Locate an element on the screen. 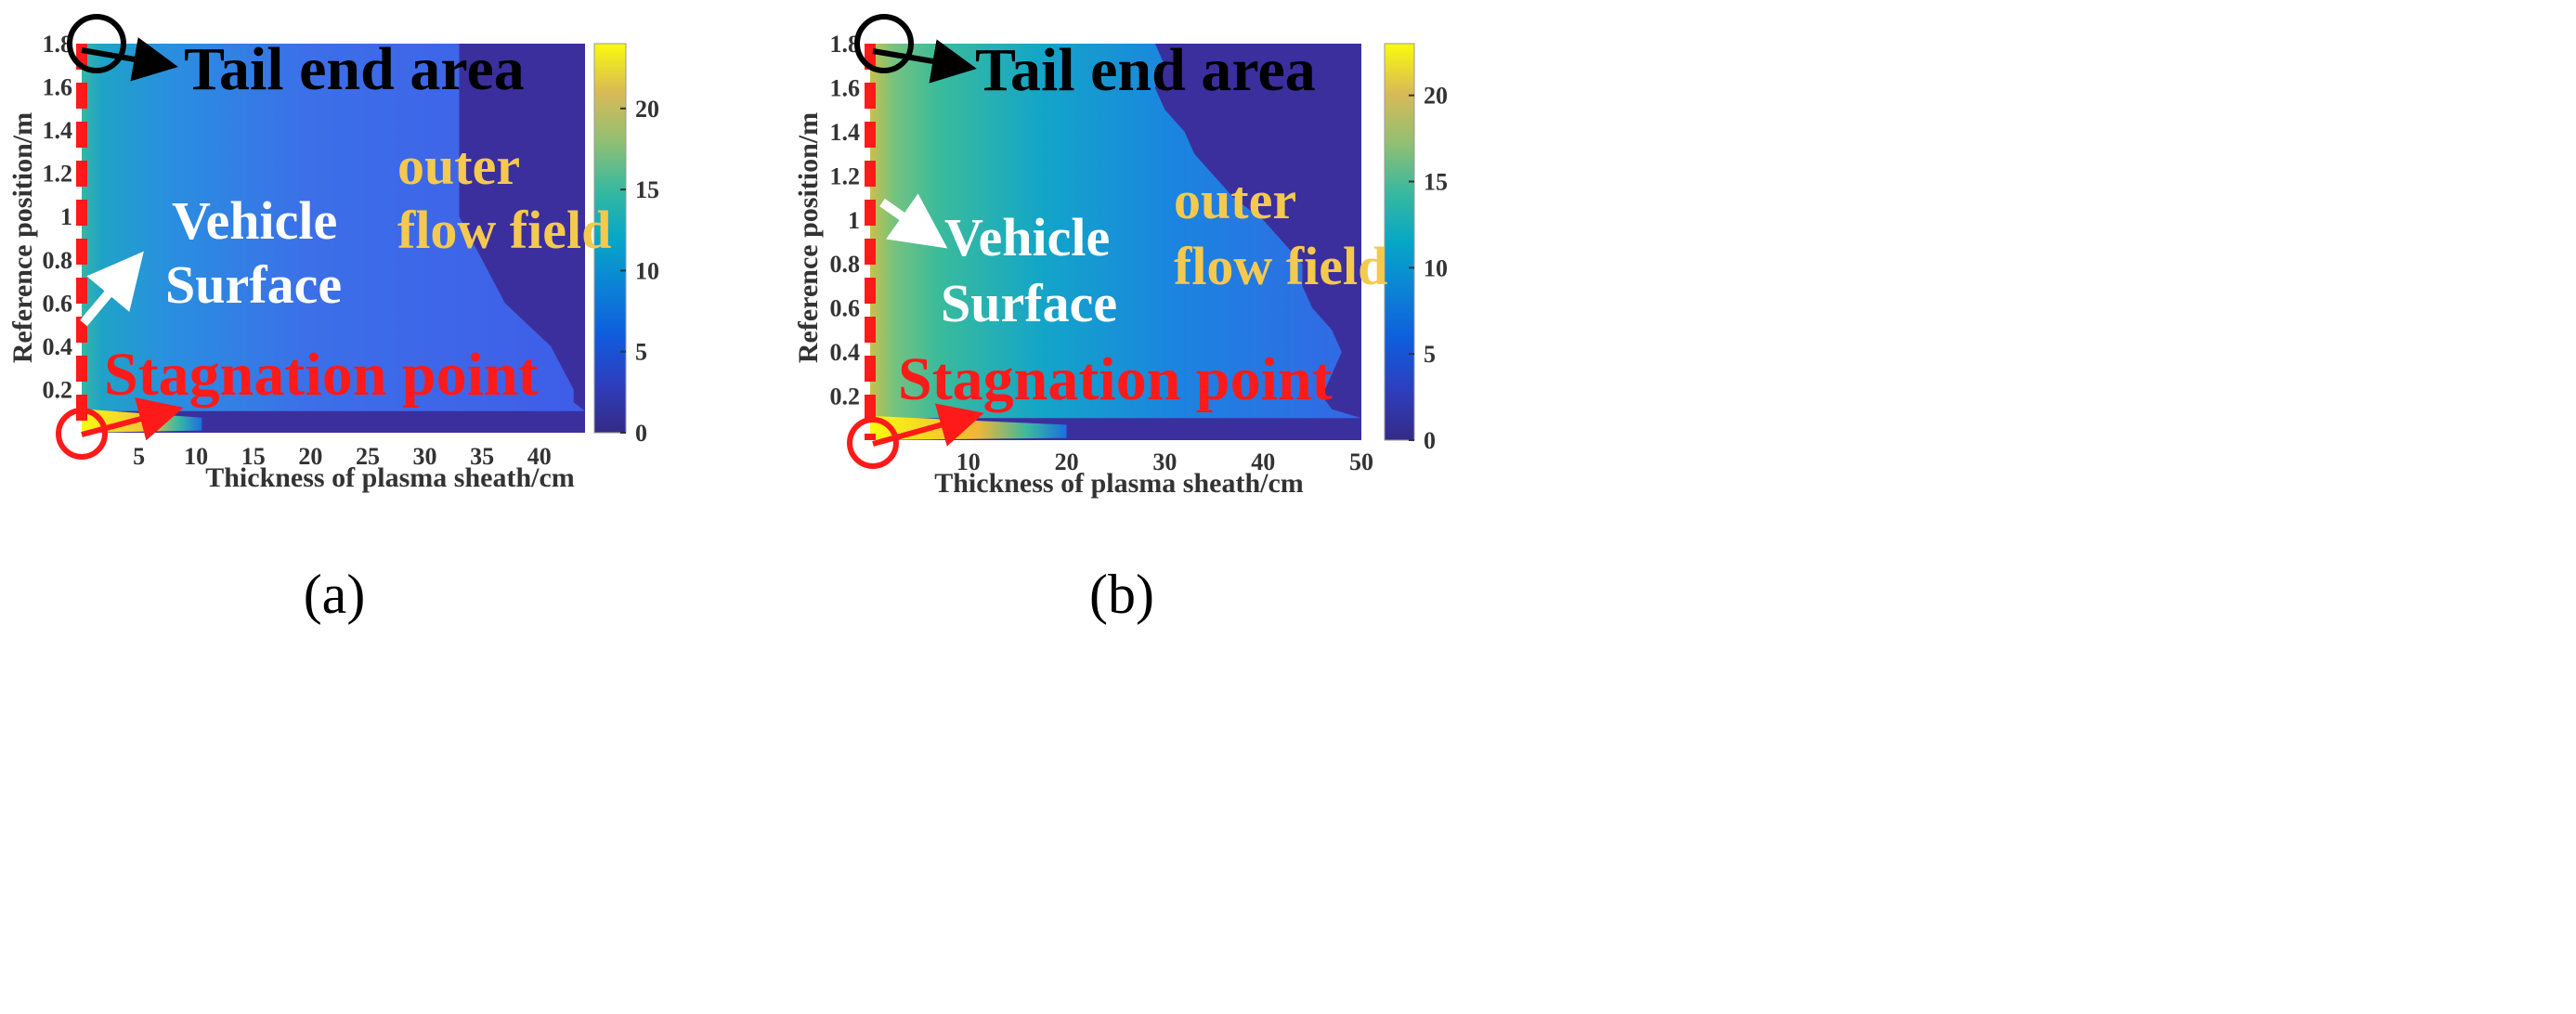 Image resolution: width=2576 pixels, height=1014 pixels. stagnation-low-band is located at coordinates (333, 421).